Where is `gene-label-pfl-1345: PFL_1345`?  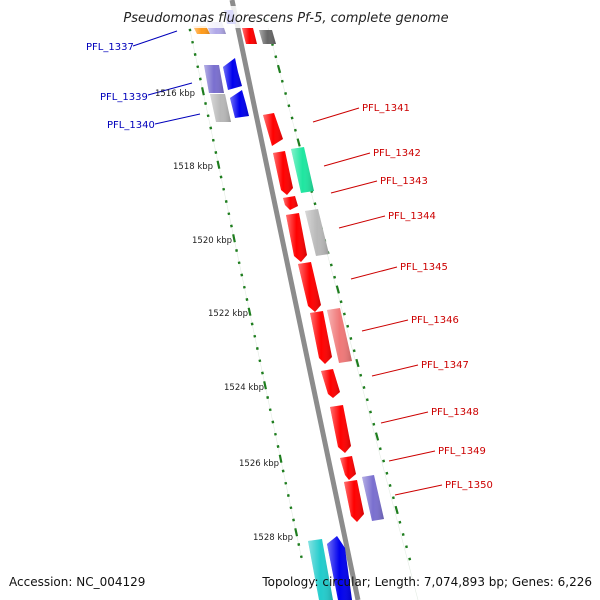 gene-label-pfl-1345: PFL_1345 is located at coordinates (424, 267).